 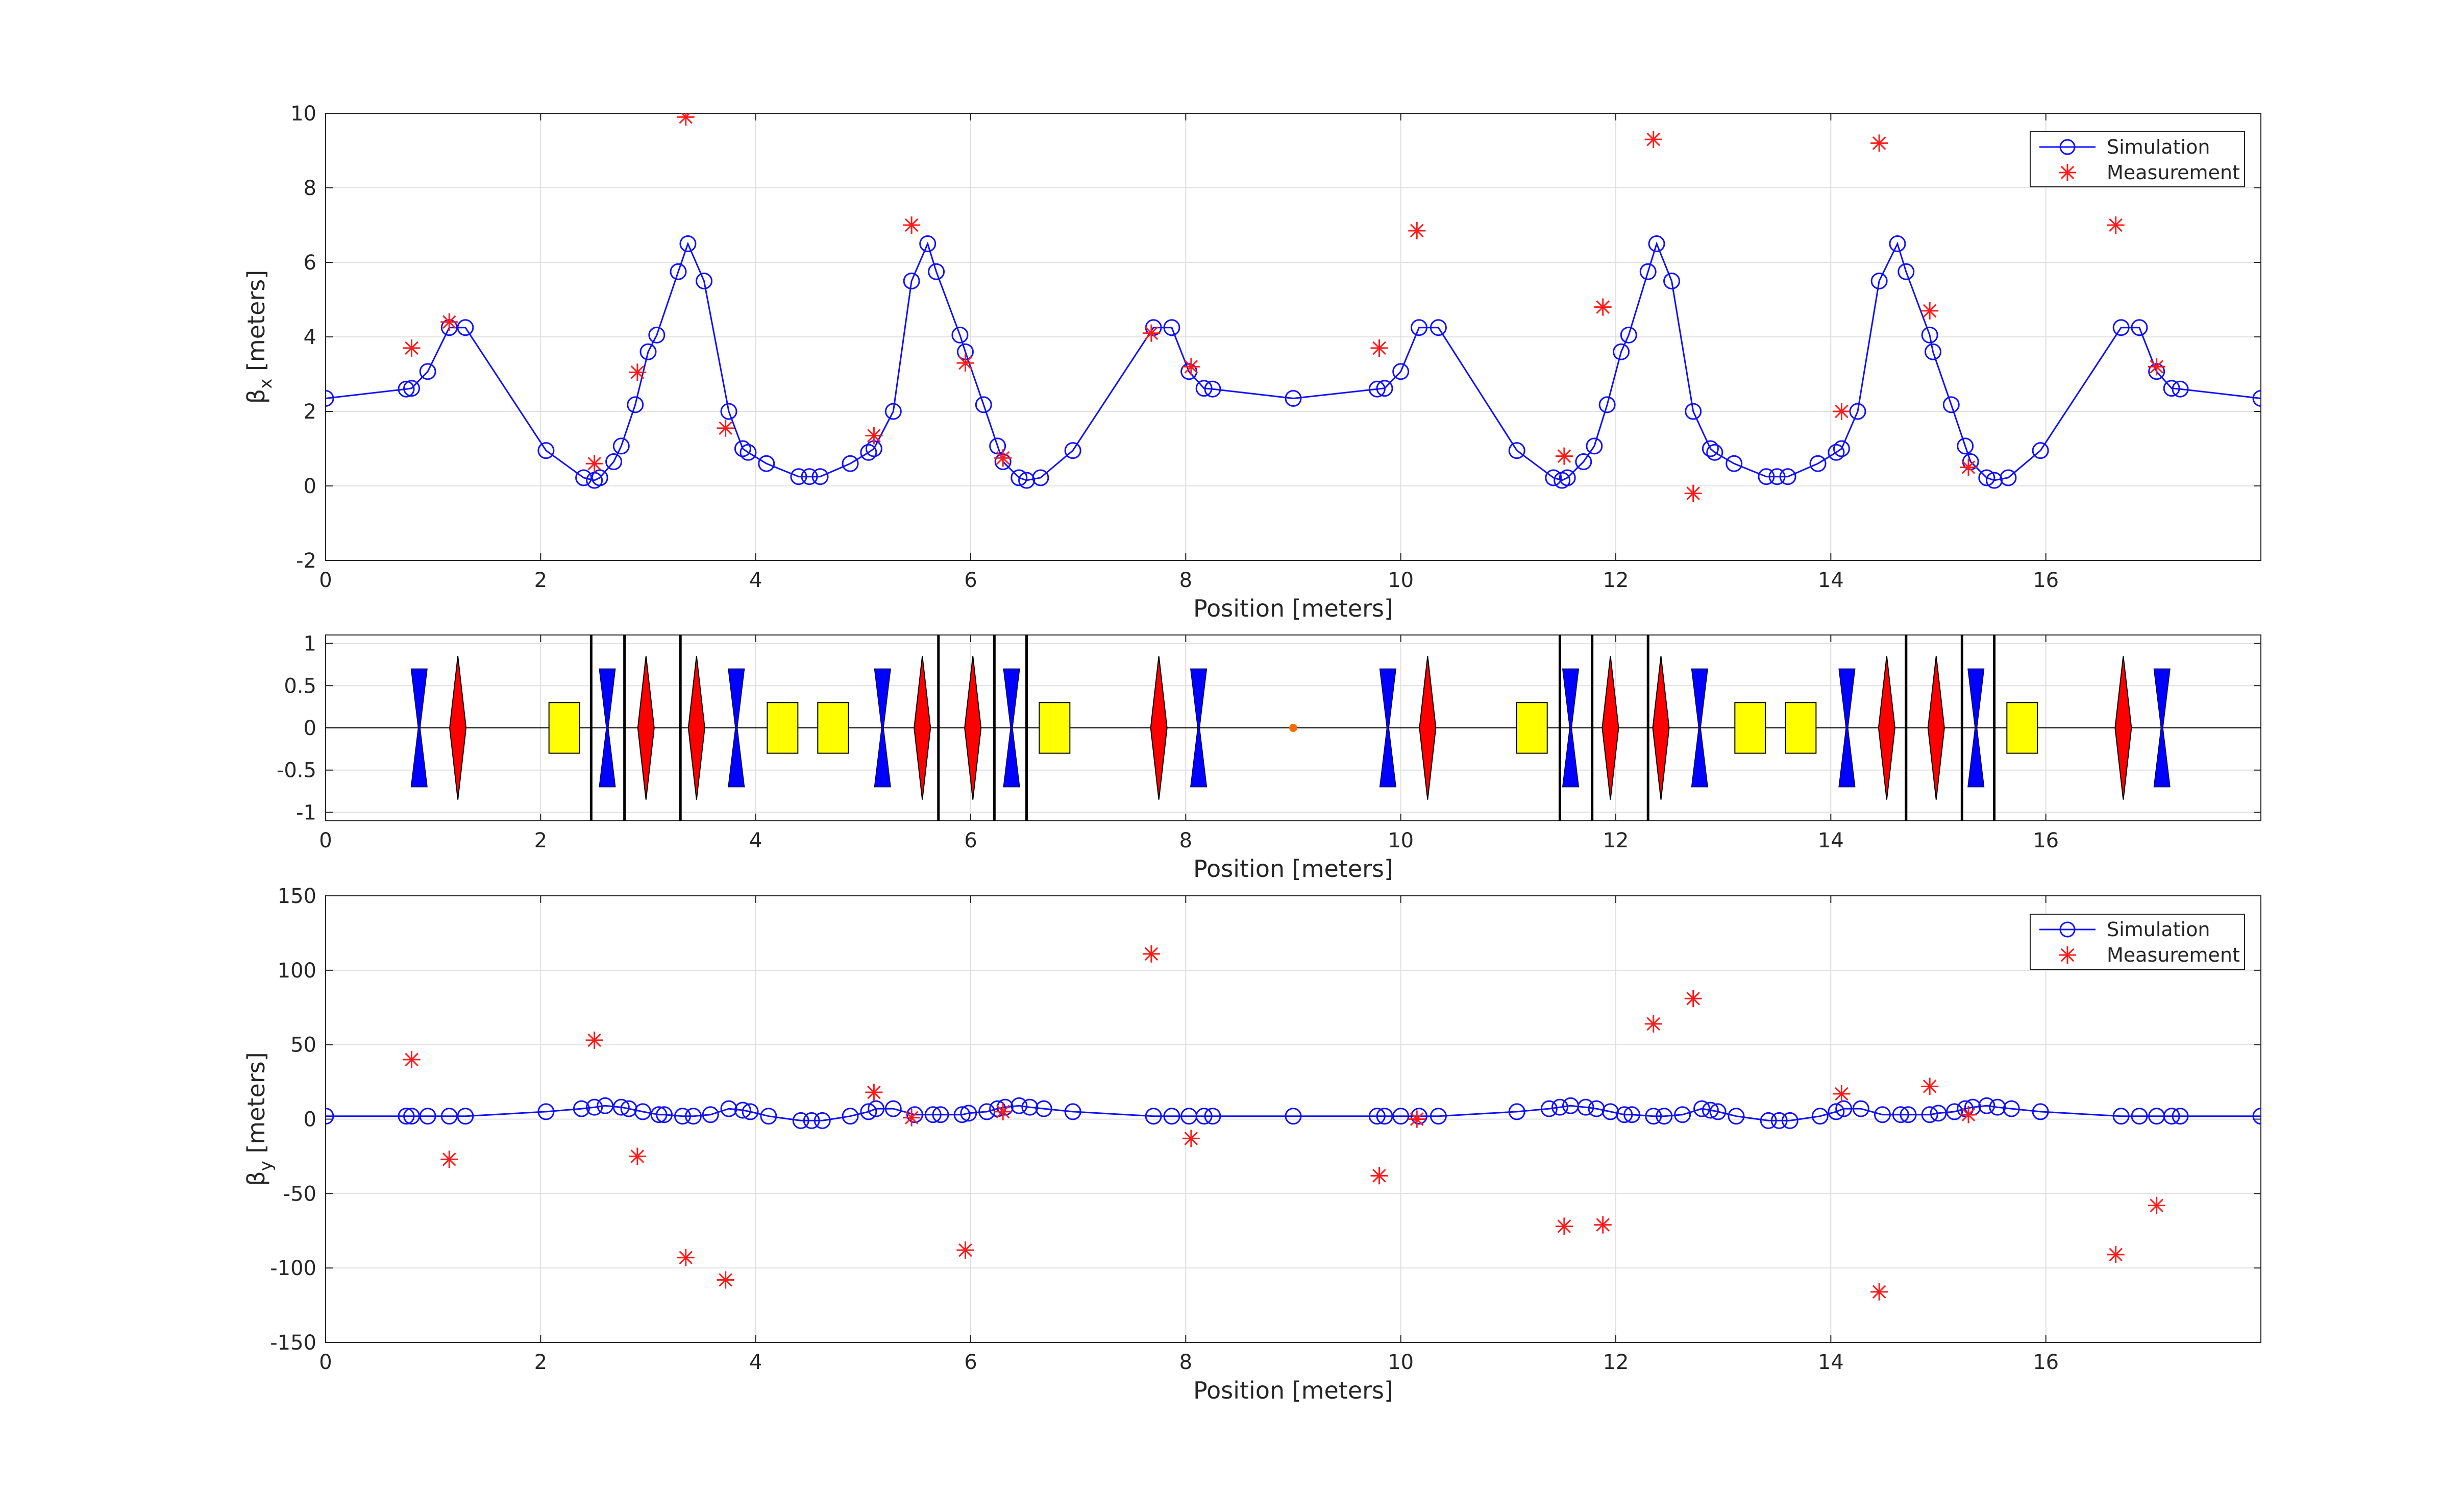 What do you see at coordinates (310, 728) in the screenshot?
I see `lattice-ytick-label: 0` at bounding box center [310, 728].